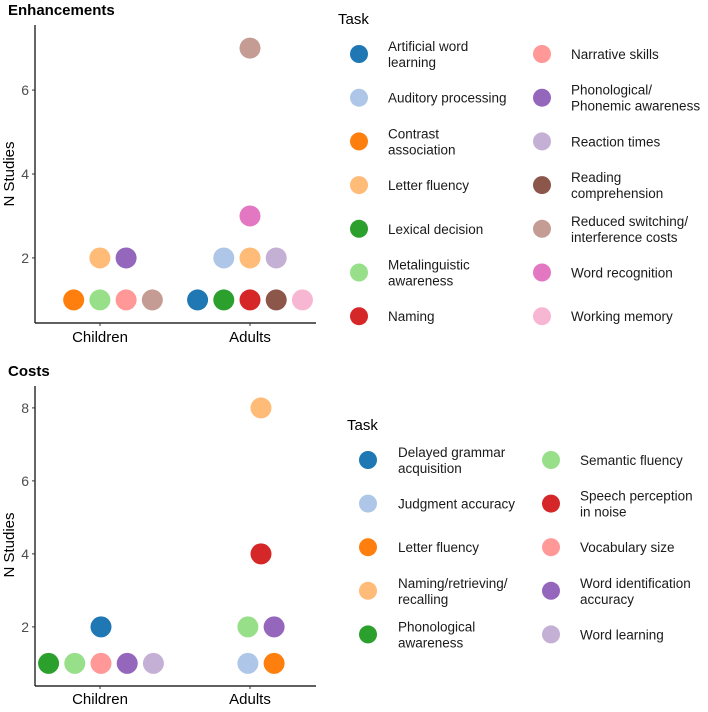 The image size is (708, 712). What do you see at coordinates (428, 46) in the screenshot?
I see `legend-label: Artificial word` at bounding box center [428, 46].